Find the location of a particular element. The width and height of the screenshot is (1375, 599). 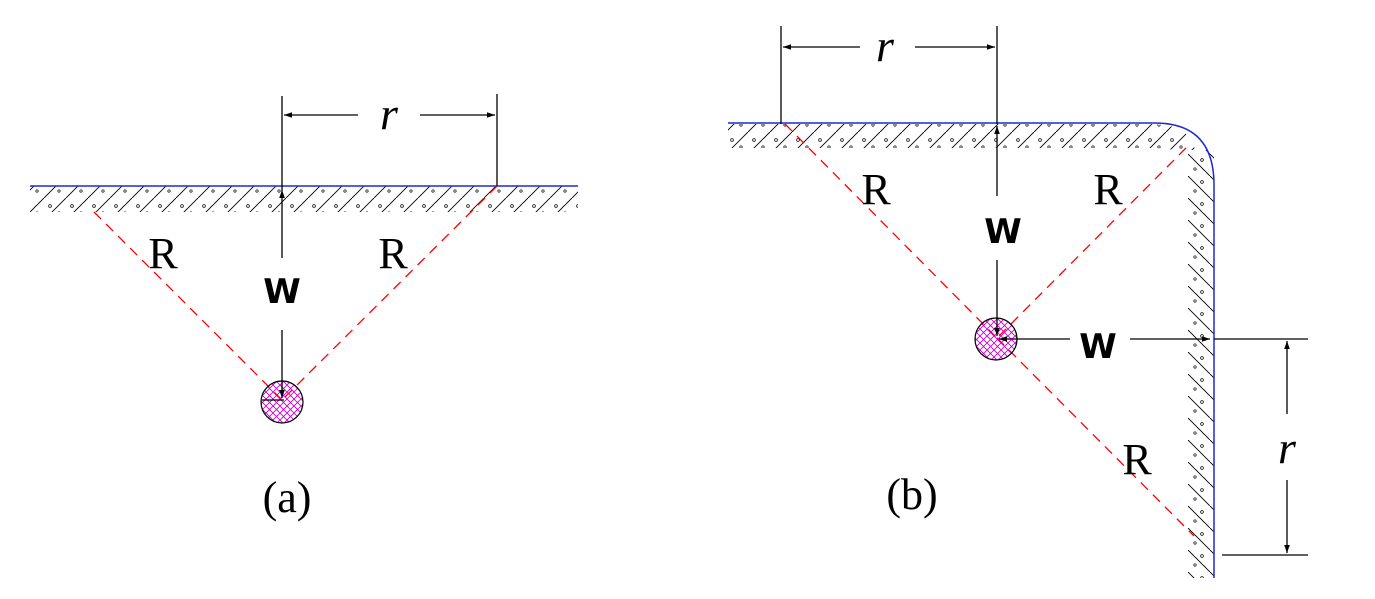

radius-line-lower-right-b is located at coordinates (1095, 437).